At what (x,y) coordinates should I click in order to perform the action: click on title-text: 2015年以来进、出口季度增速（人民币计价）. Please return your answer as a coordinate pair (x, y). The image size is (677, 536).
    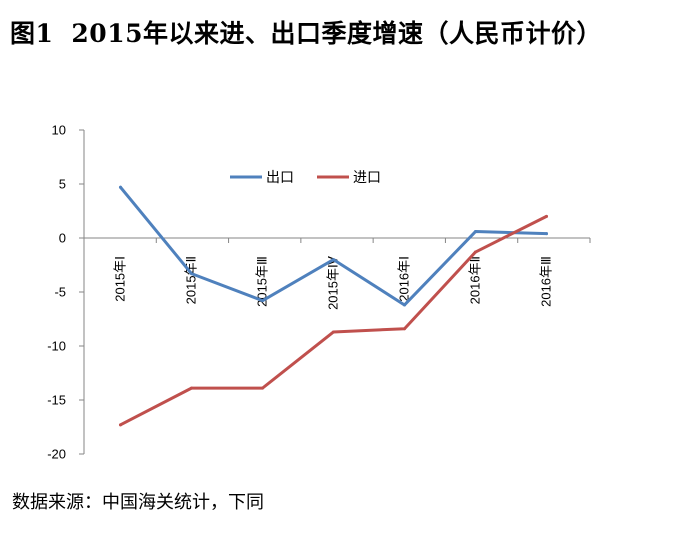
    Looking at the image, I should click on (336, 33).